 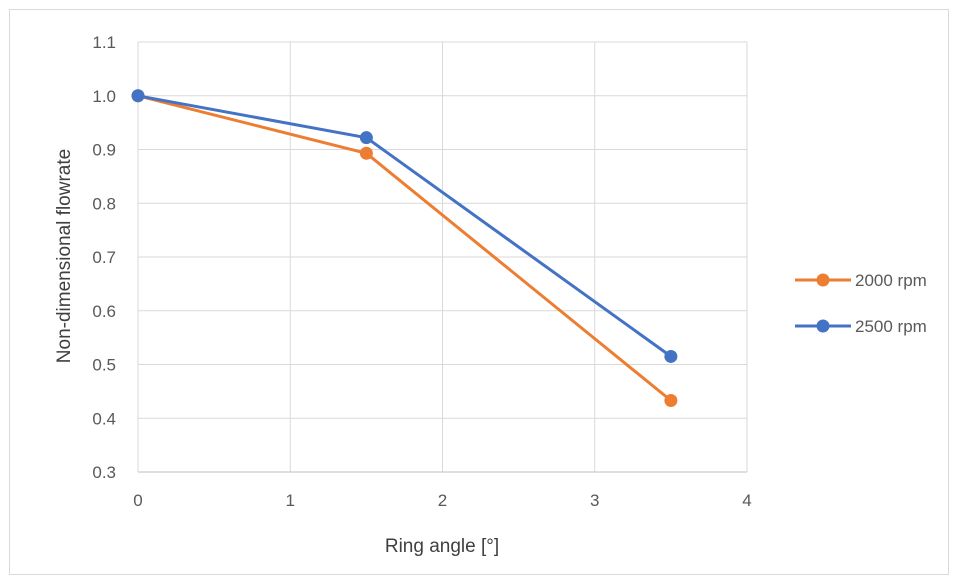 I want to click on y-tick-label: 0.5, so click(x=104, y=365).